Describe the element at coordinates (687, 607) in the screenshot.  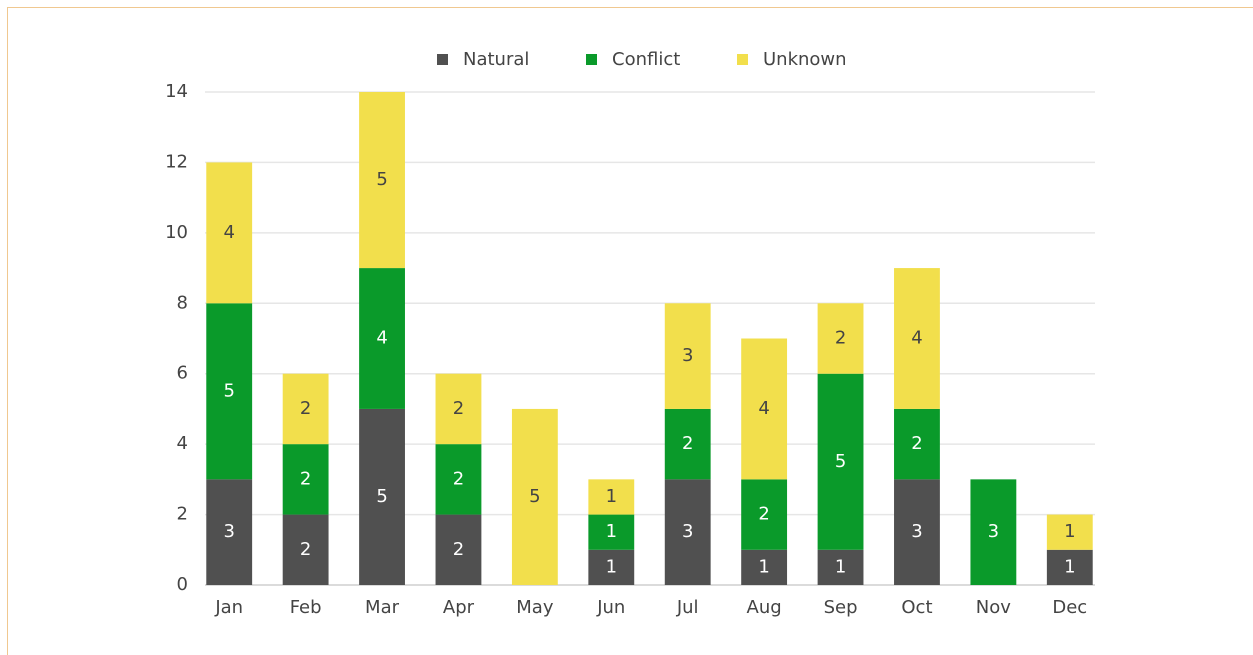
I see `x-tick-label: Jul` at that location.